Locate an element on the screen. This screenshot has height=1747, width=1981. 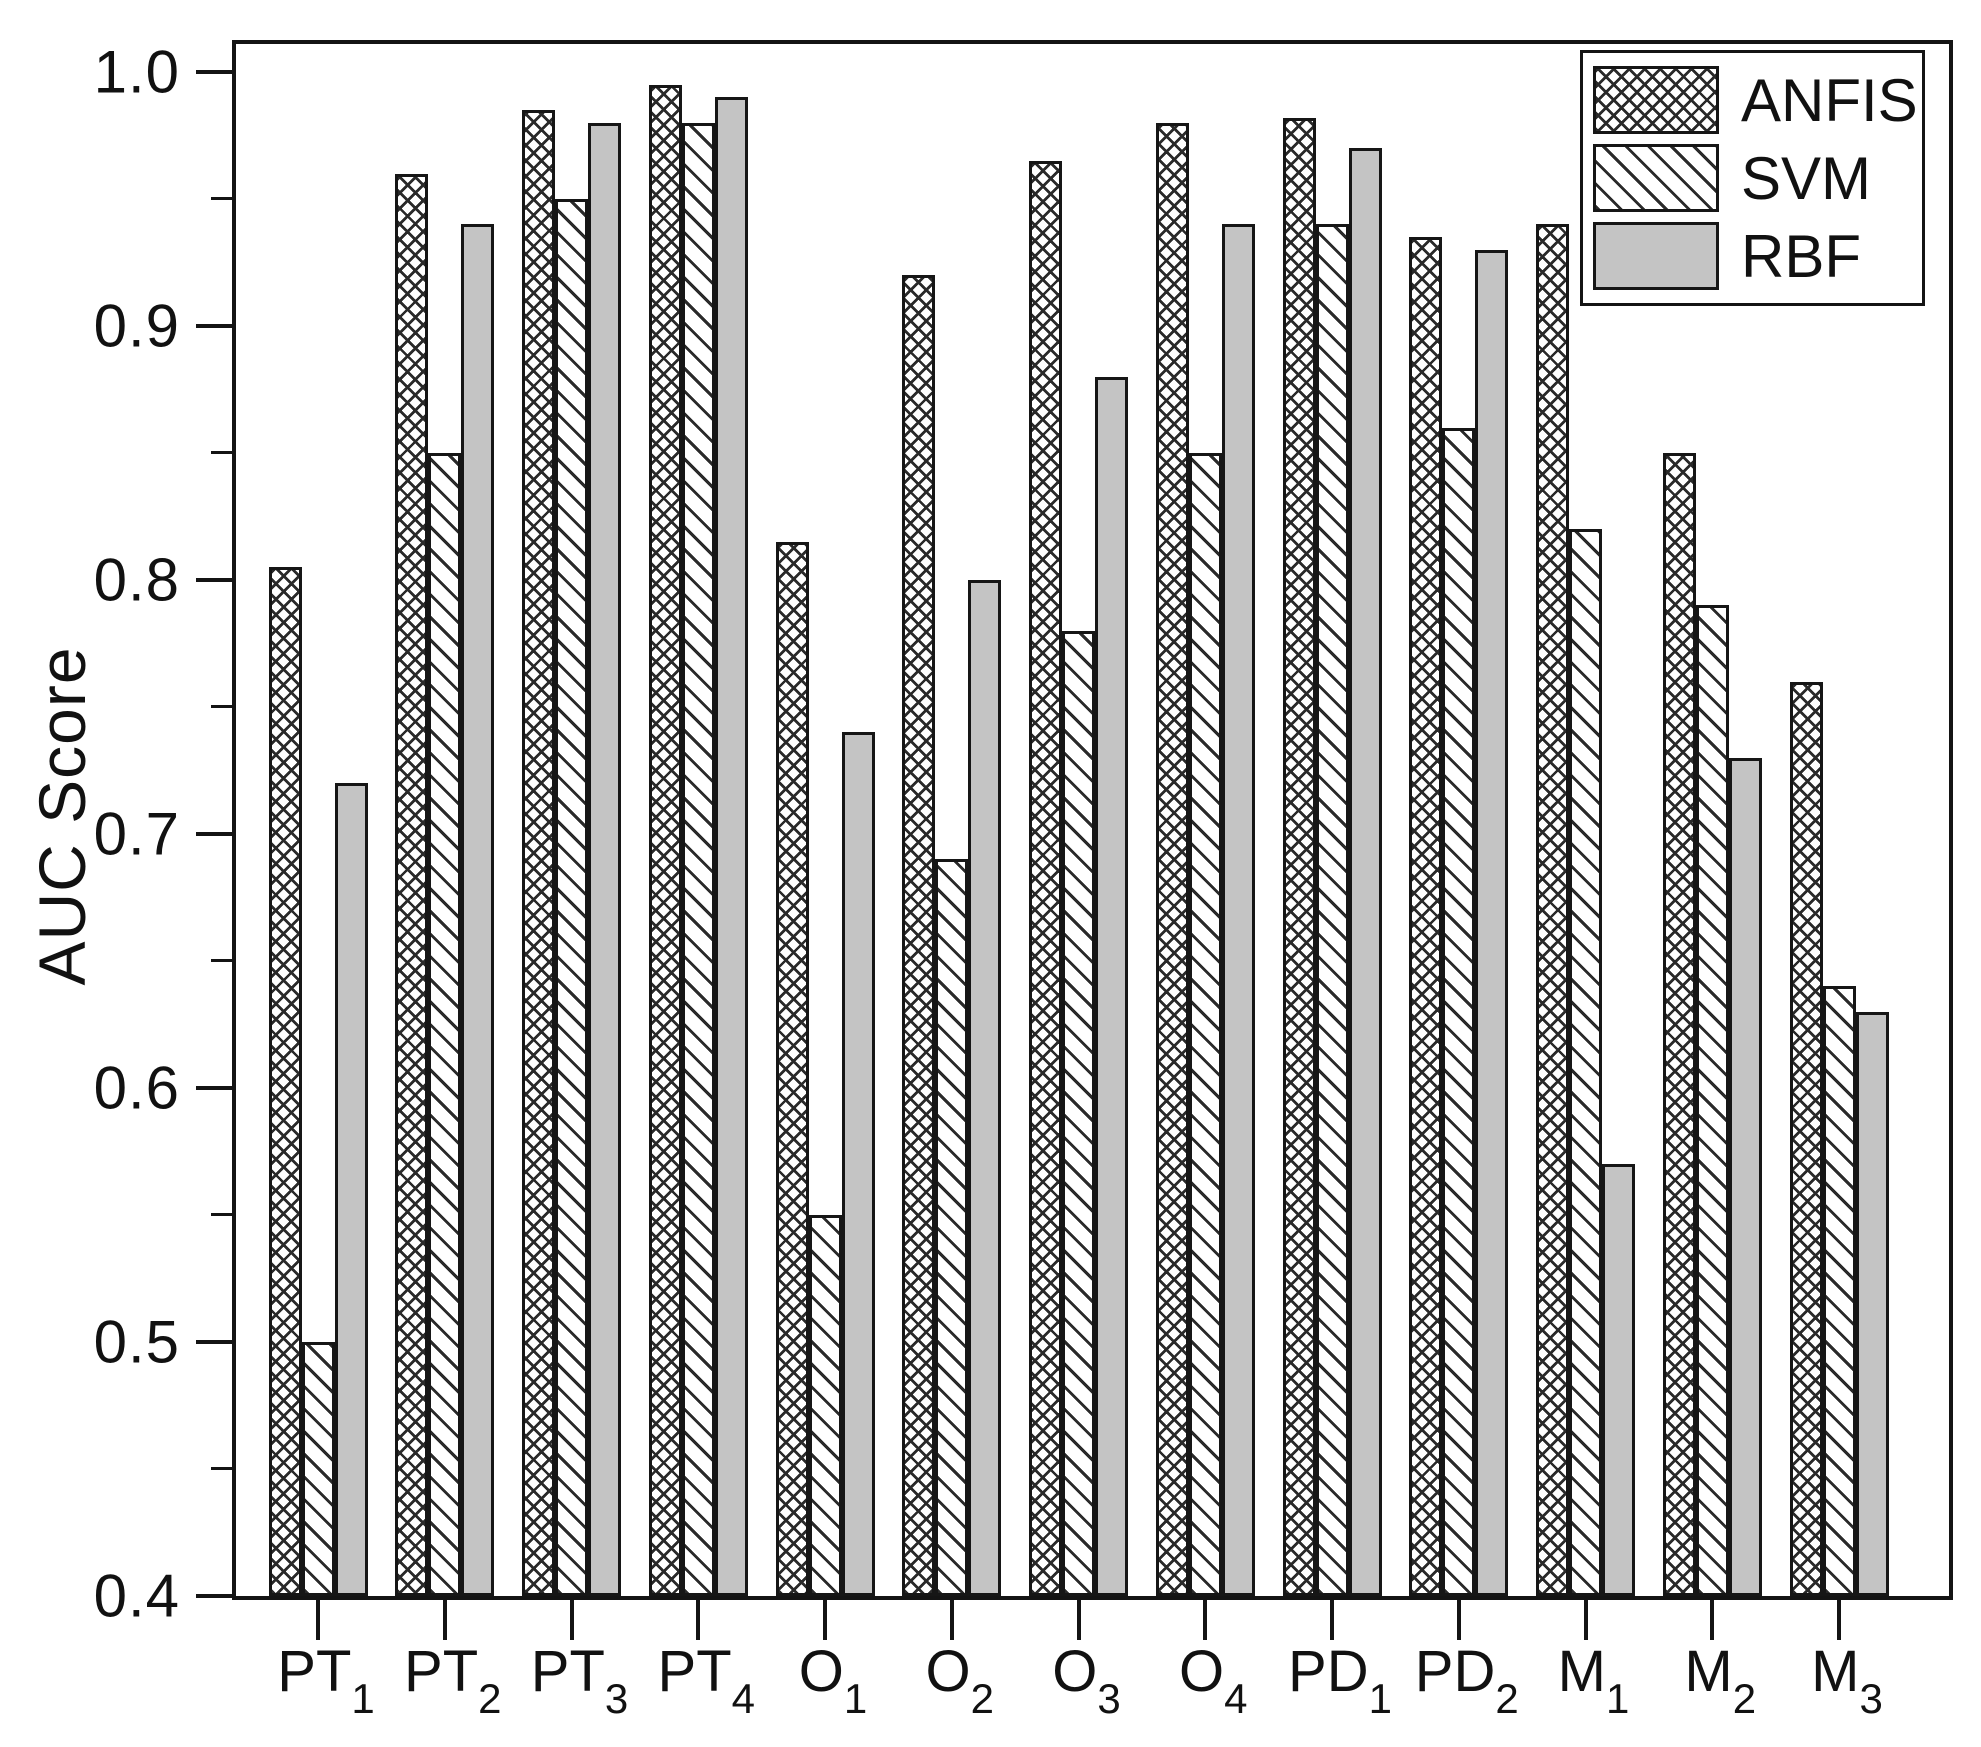
x-category-label: M1 is located at coordinates (1593, 1680).